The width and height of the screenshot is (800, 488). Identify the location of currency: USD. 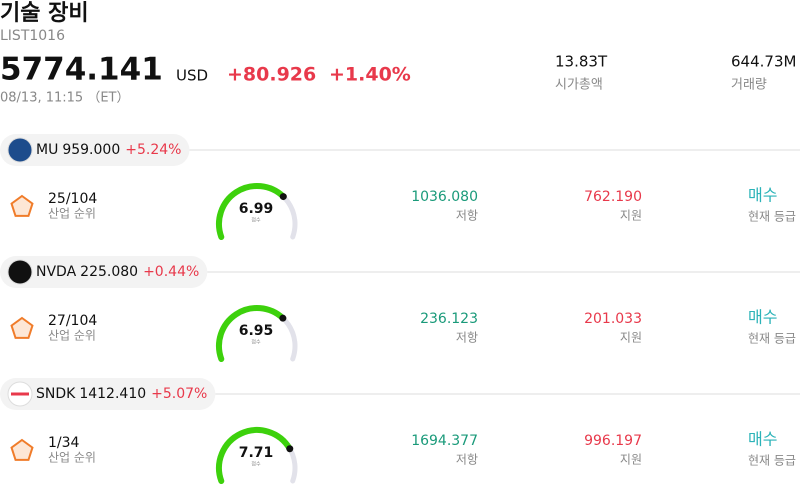
(192, 76).